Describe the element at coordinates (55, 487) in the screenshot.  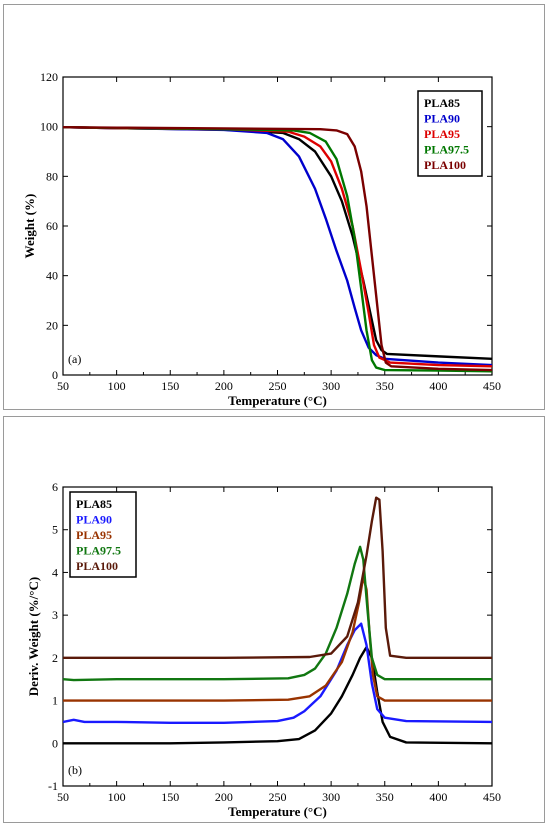
I see `y-tick-label: 6` at that location.